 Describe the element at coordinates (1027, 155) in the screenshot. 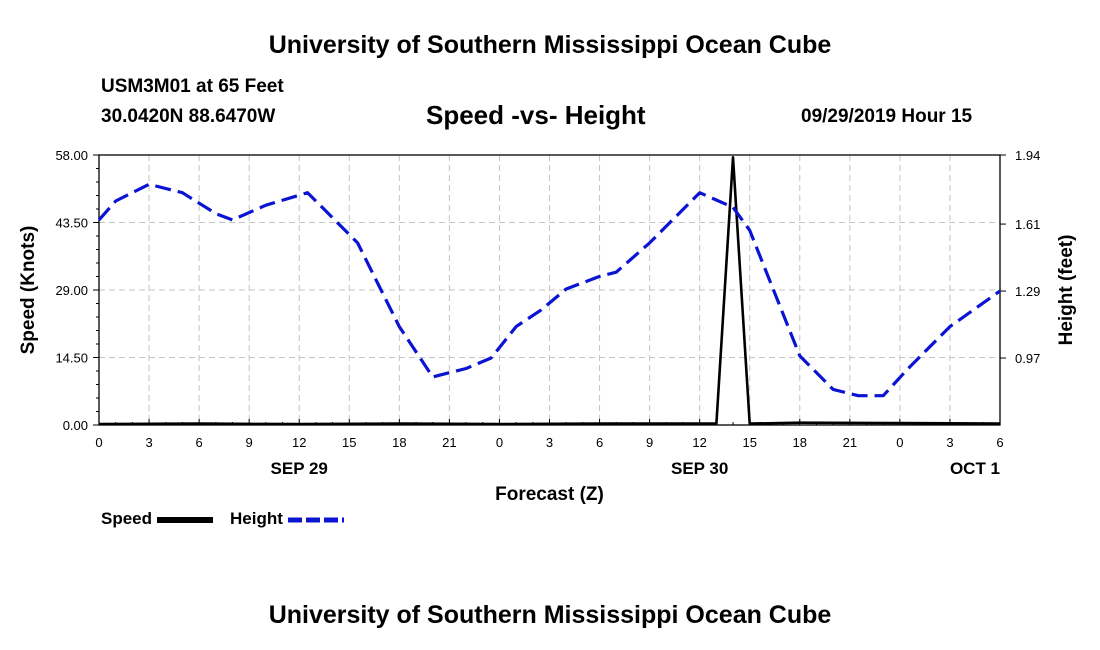

I see `y2-tick-label: 1.94` at that location.